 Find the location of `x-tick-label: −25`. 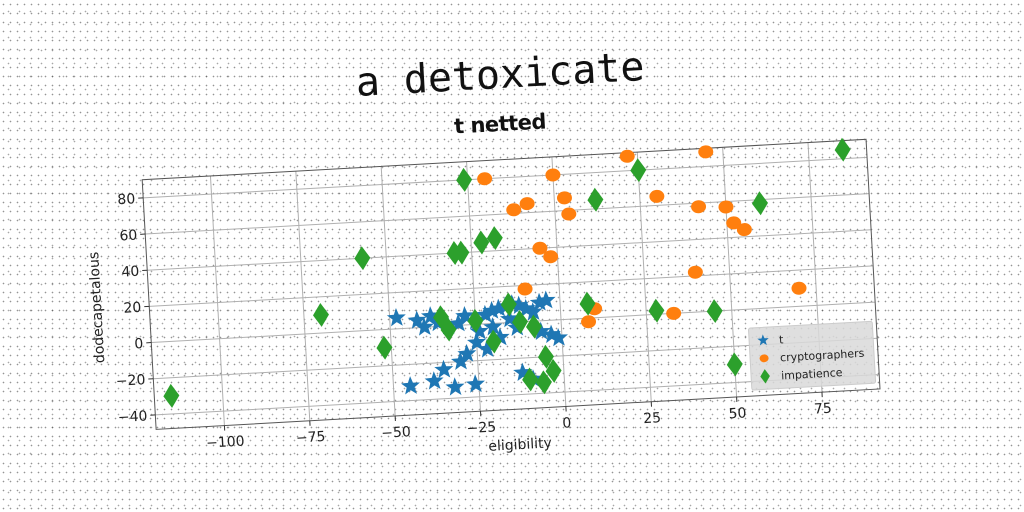

x-tick-label: −25 is located at coordinates (481, 428).